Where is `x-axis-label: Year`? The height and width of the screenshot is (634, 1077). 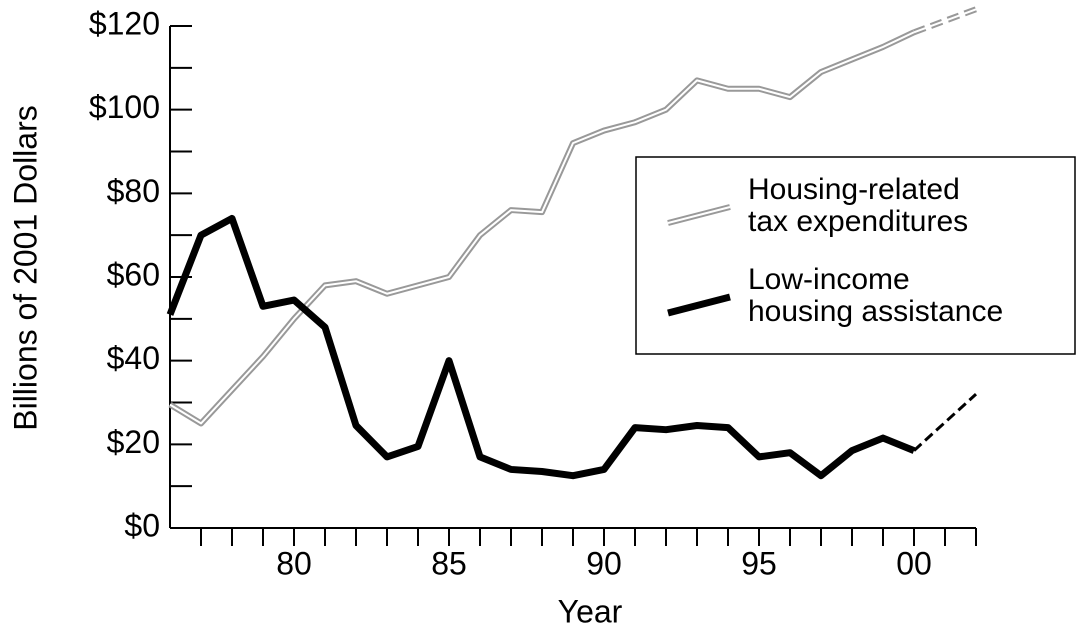
x-axis-label: Year is located at coordinates (590, 611).